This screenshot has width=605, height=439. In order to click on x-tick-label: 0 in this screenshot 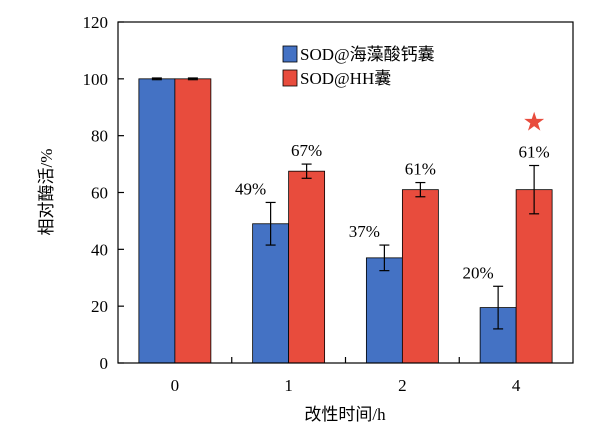, I will do `click(175, 385)`.